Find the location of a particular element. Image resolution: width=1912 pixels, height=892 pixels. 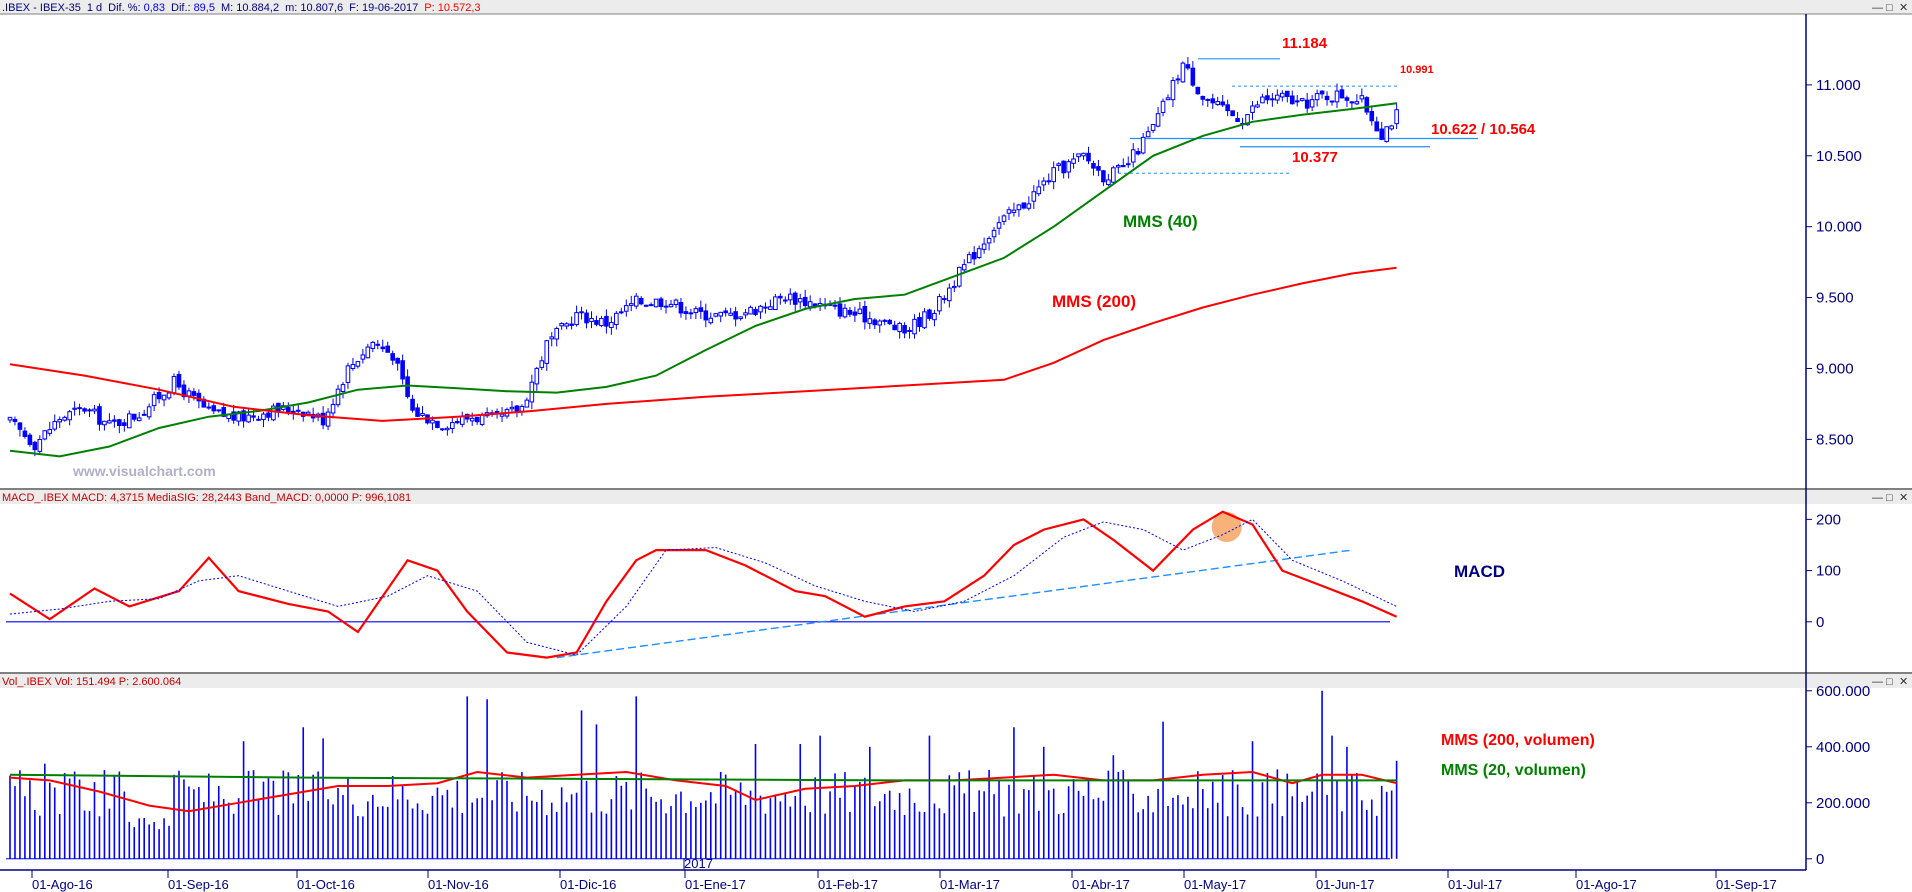

header-change-value: 89,5 is located at coordinates (204, 8).